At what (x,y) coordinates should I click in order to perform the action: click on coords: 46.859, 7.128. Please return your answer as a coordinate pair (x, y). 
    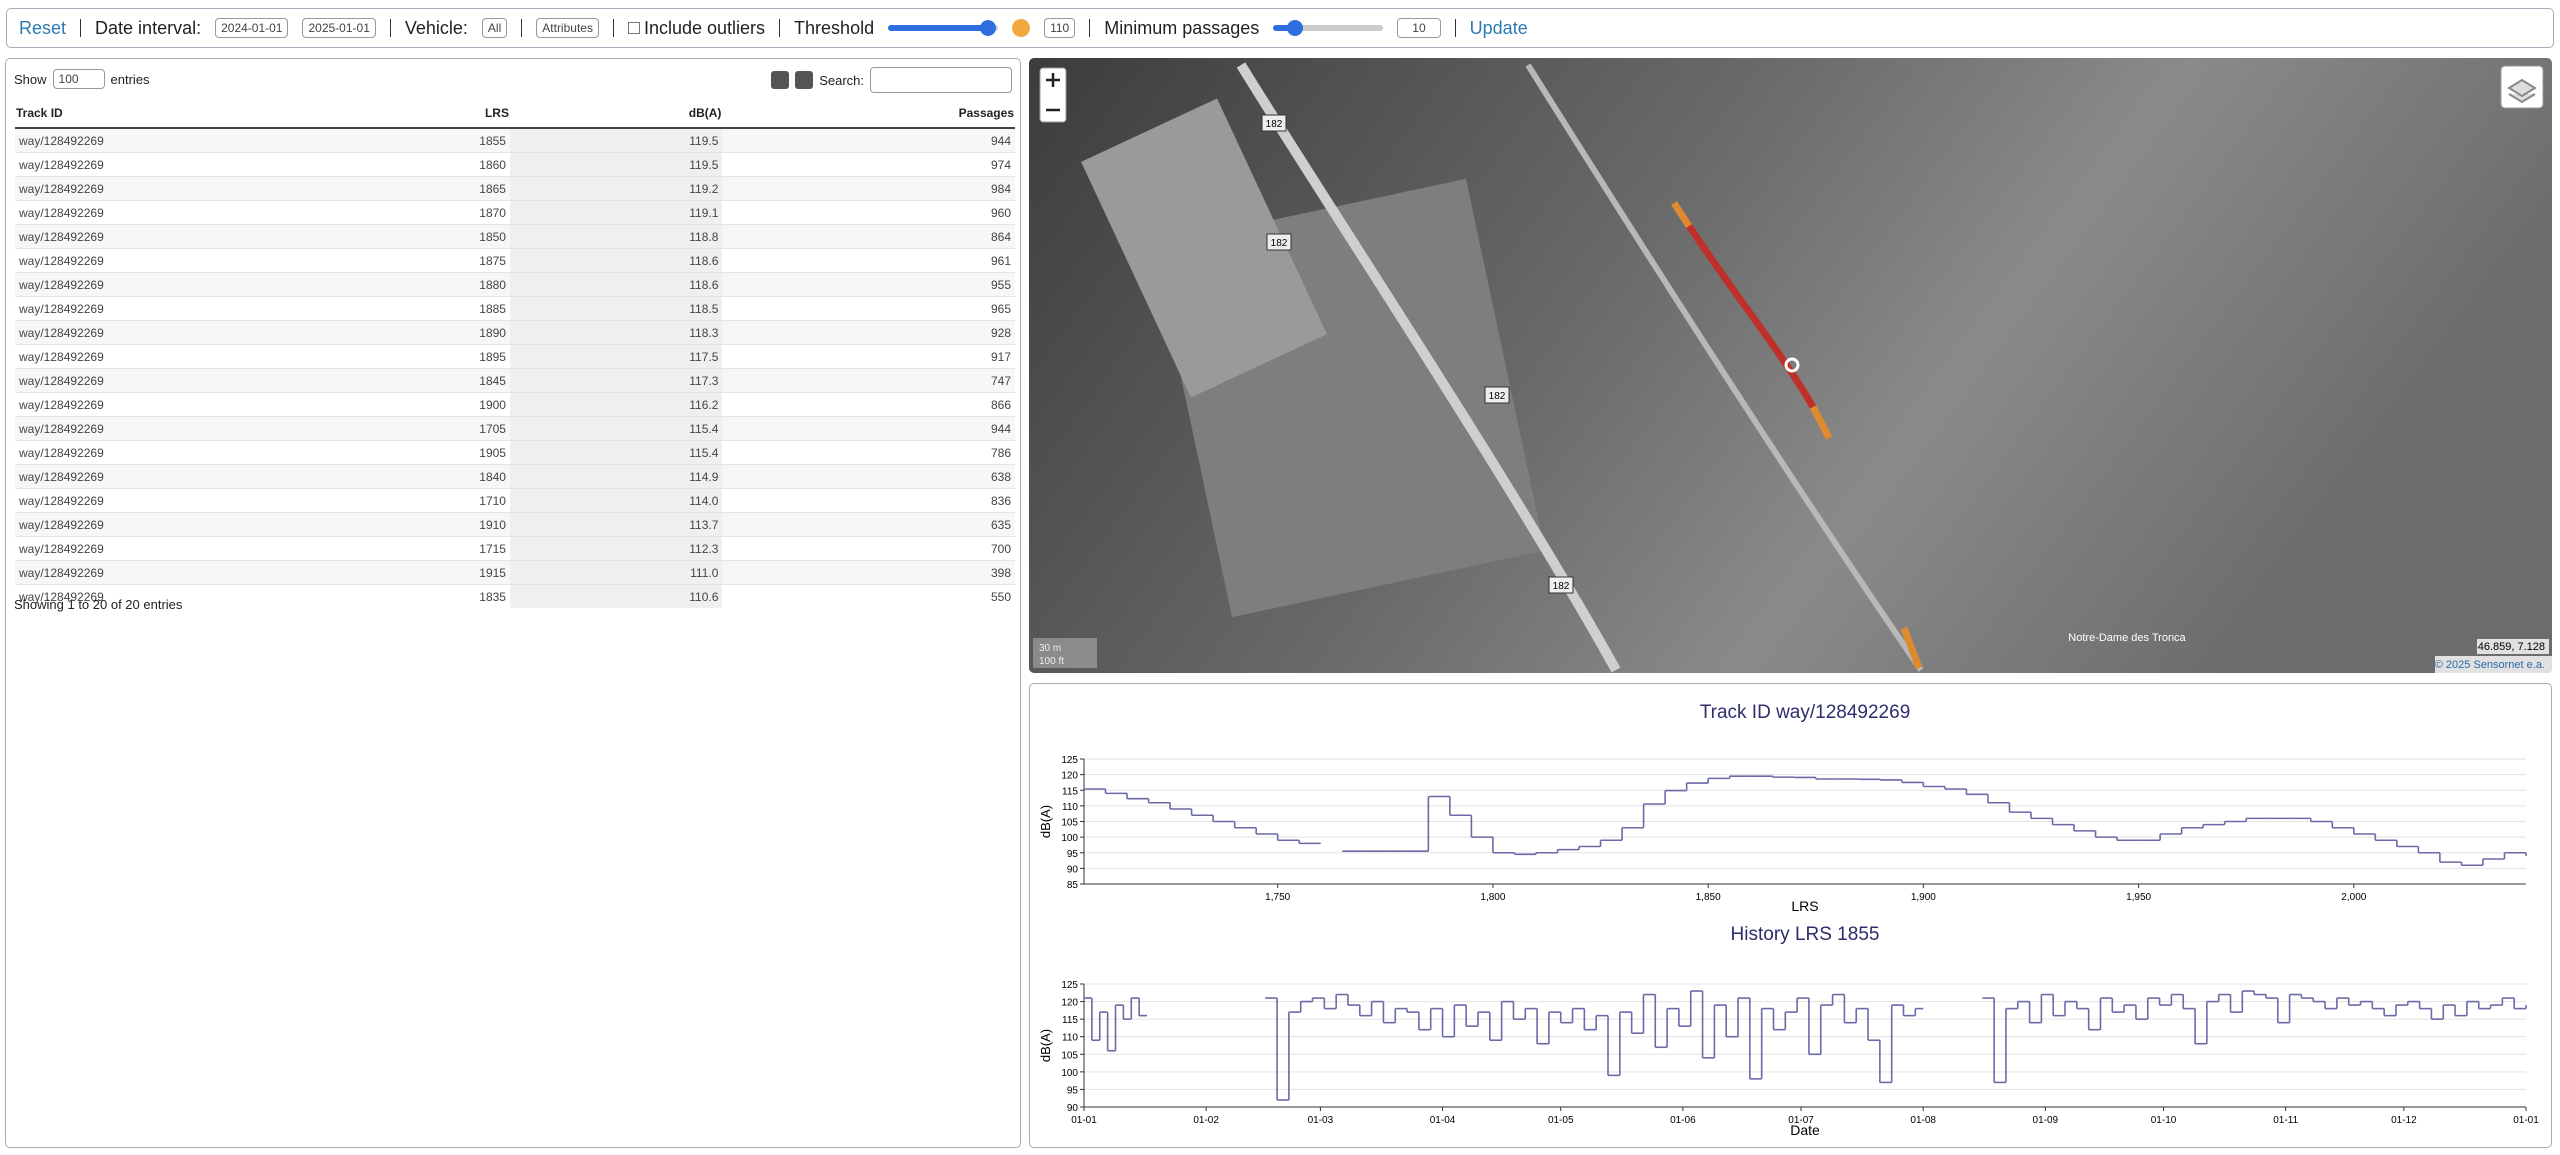
    Looking at the image, I should click on (2511, 647).